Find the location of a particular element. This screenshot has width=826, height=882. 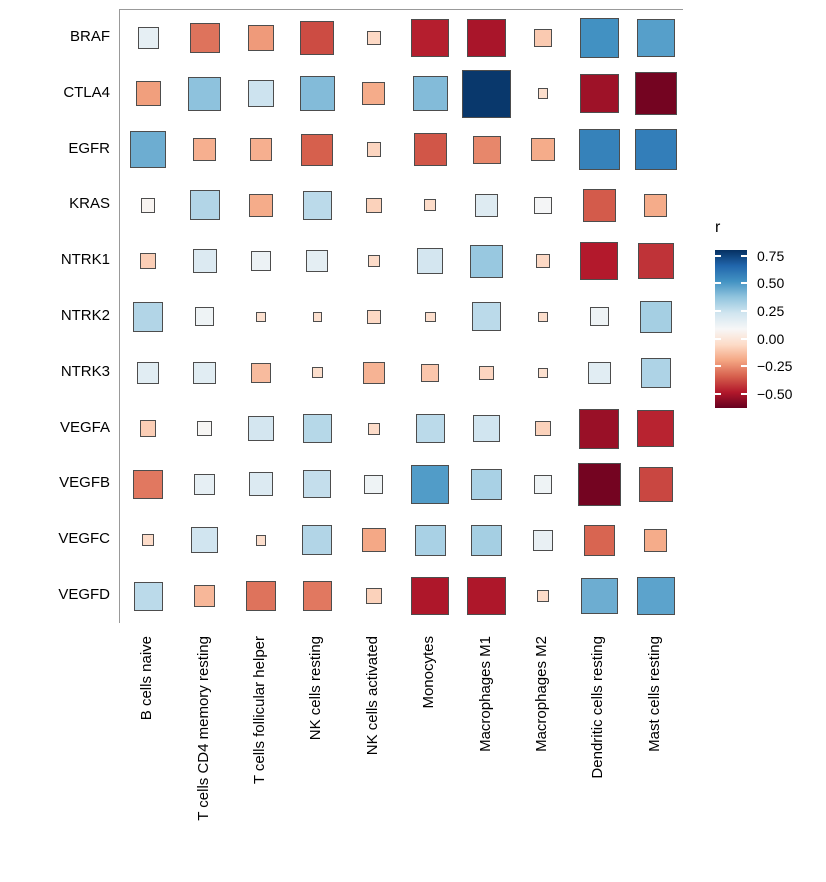

legend-title: r is located at coordinates (718, 227).